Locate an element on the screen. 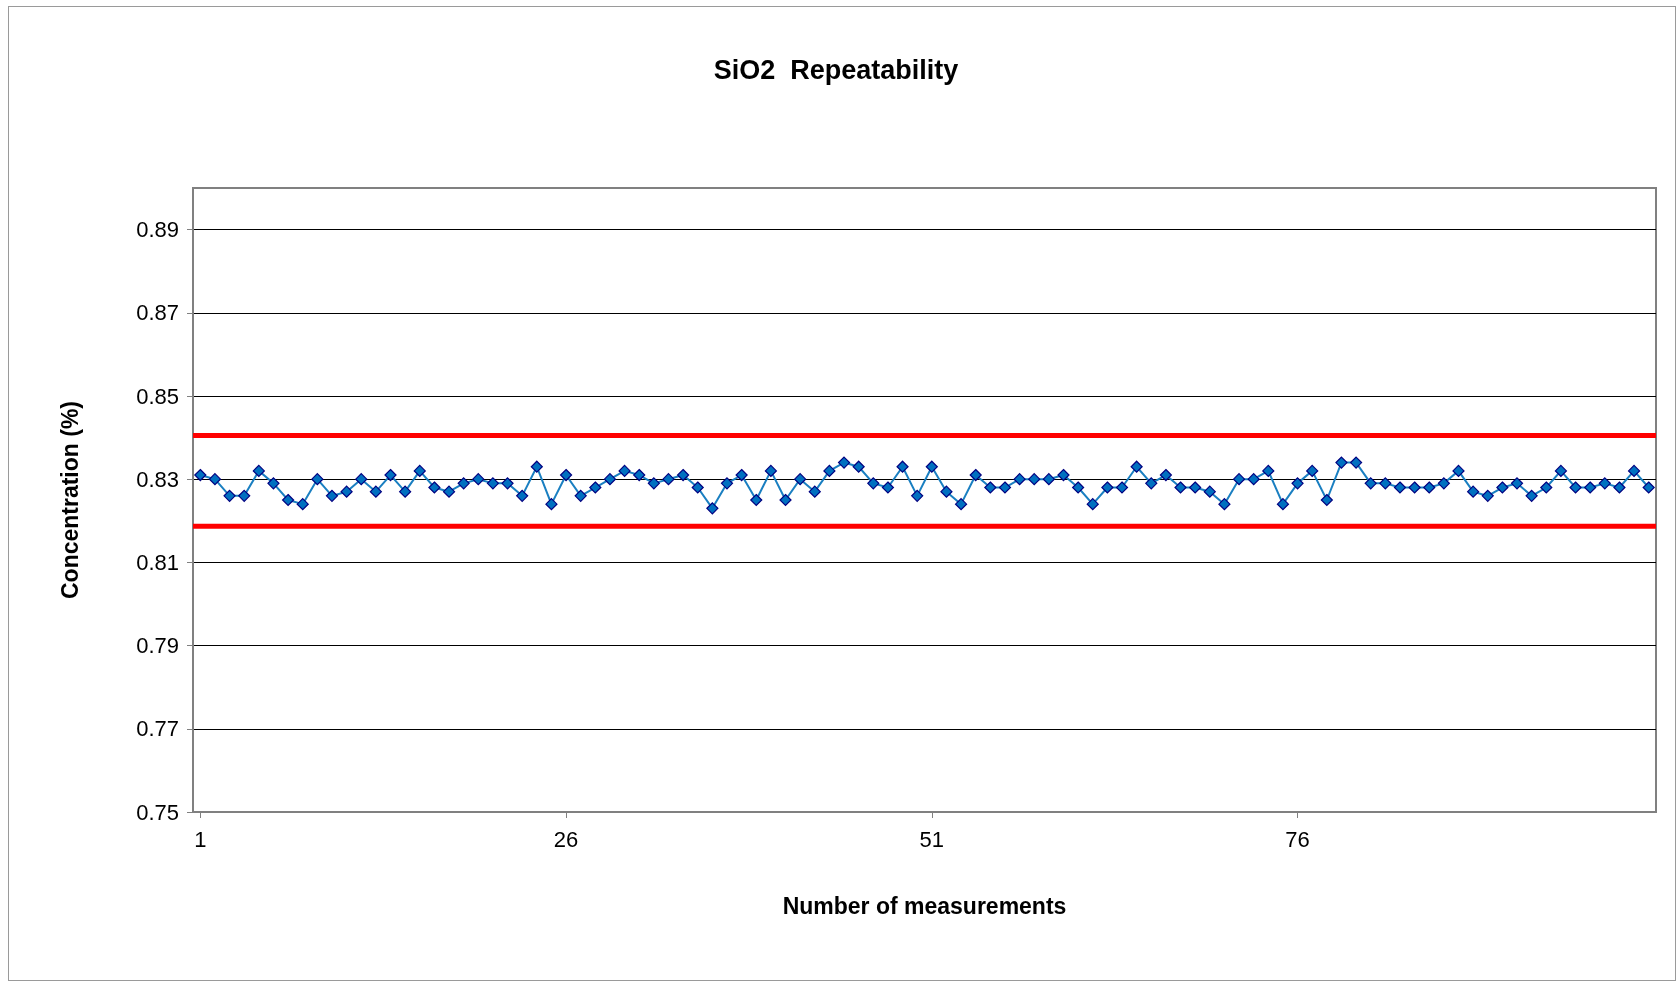 The image size is (1679, 984). y-tick-label: 0.81 is located at coordinates (157, 562).